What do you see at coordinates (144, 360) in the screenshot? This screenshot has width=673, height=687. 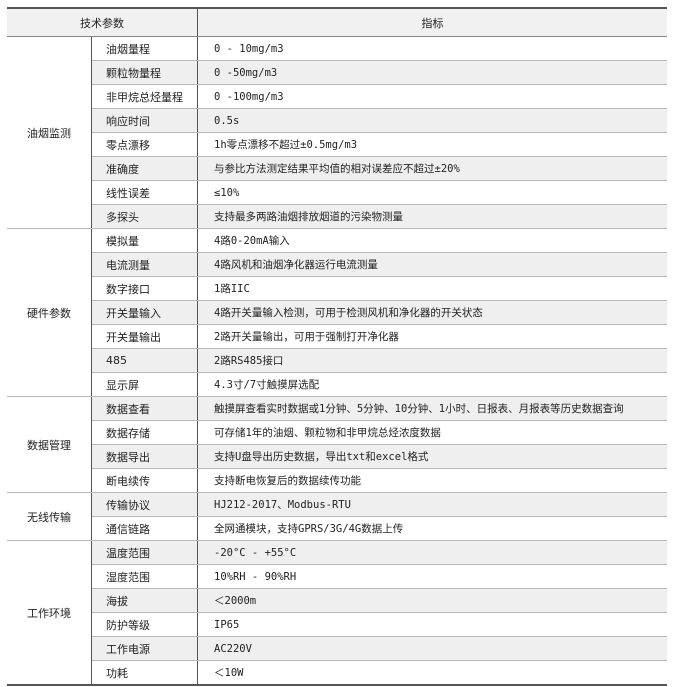 I see `param-name: 485` at bounding box center [144, 360].